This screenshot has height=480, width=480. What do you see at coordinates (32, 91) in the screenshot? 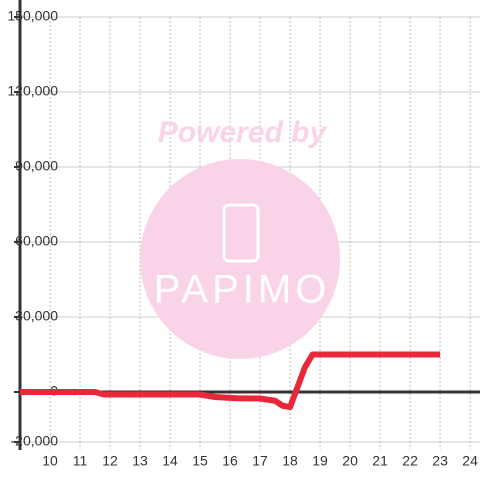
I see `y-tick-label: 120,000` at bounding box center [32, 91].